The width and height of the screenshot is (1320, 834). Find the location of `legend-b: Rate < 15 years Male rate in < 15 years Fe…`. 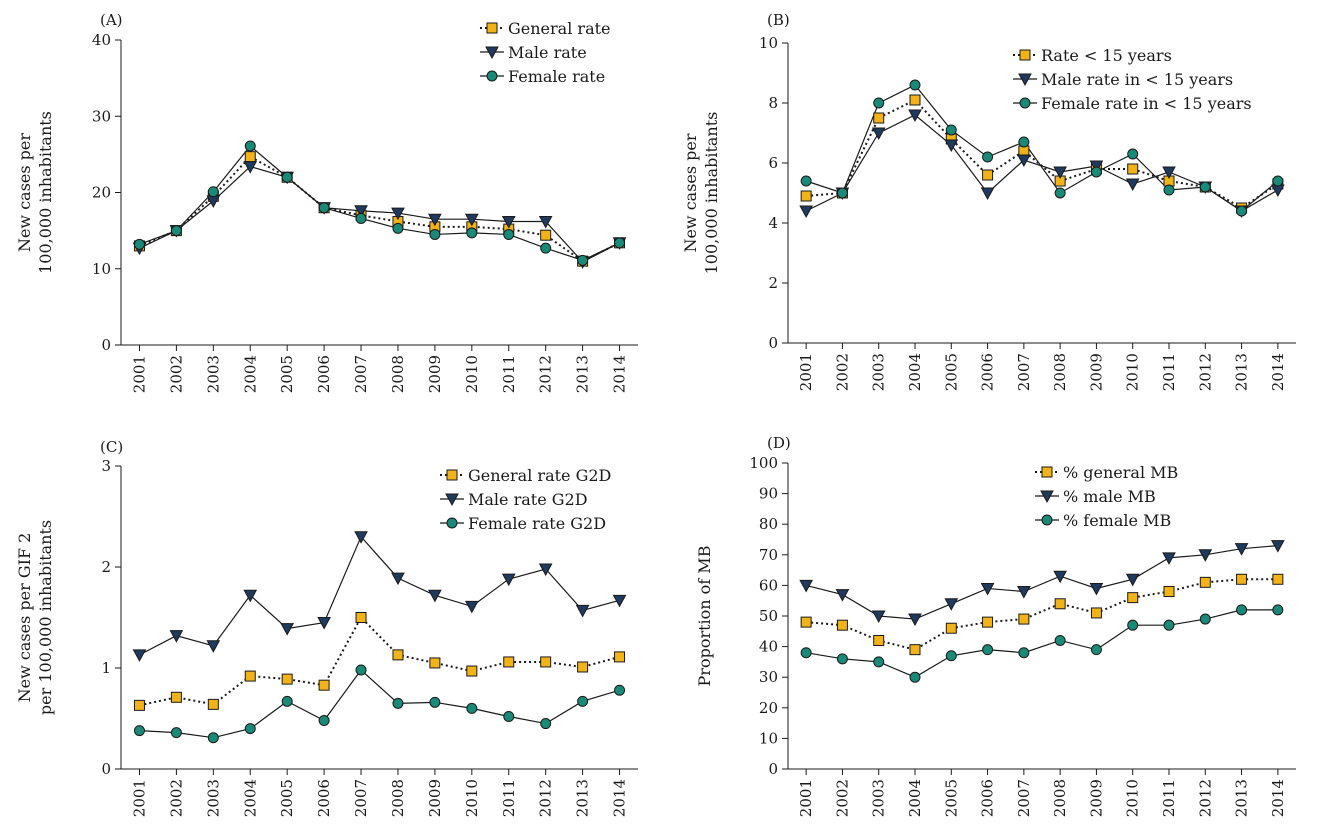

legend-b: Rate < 15 years Male rate in < 15 years Fe… is located at coordinates (1132, 79).